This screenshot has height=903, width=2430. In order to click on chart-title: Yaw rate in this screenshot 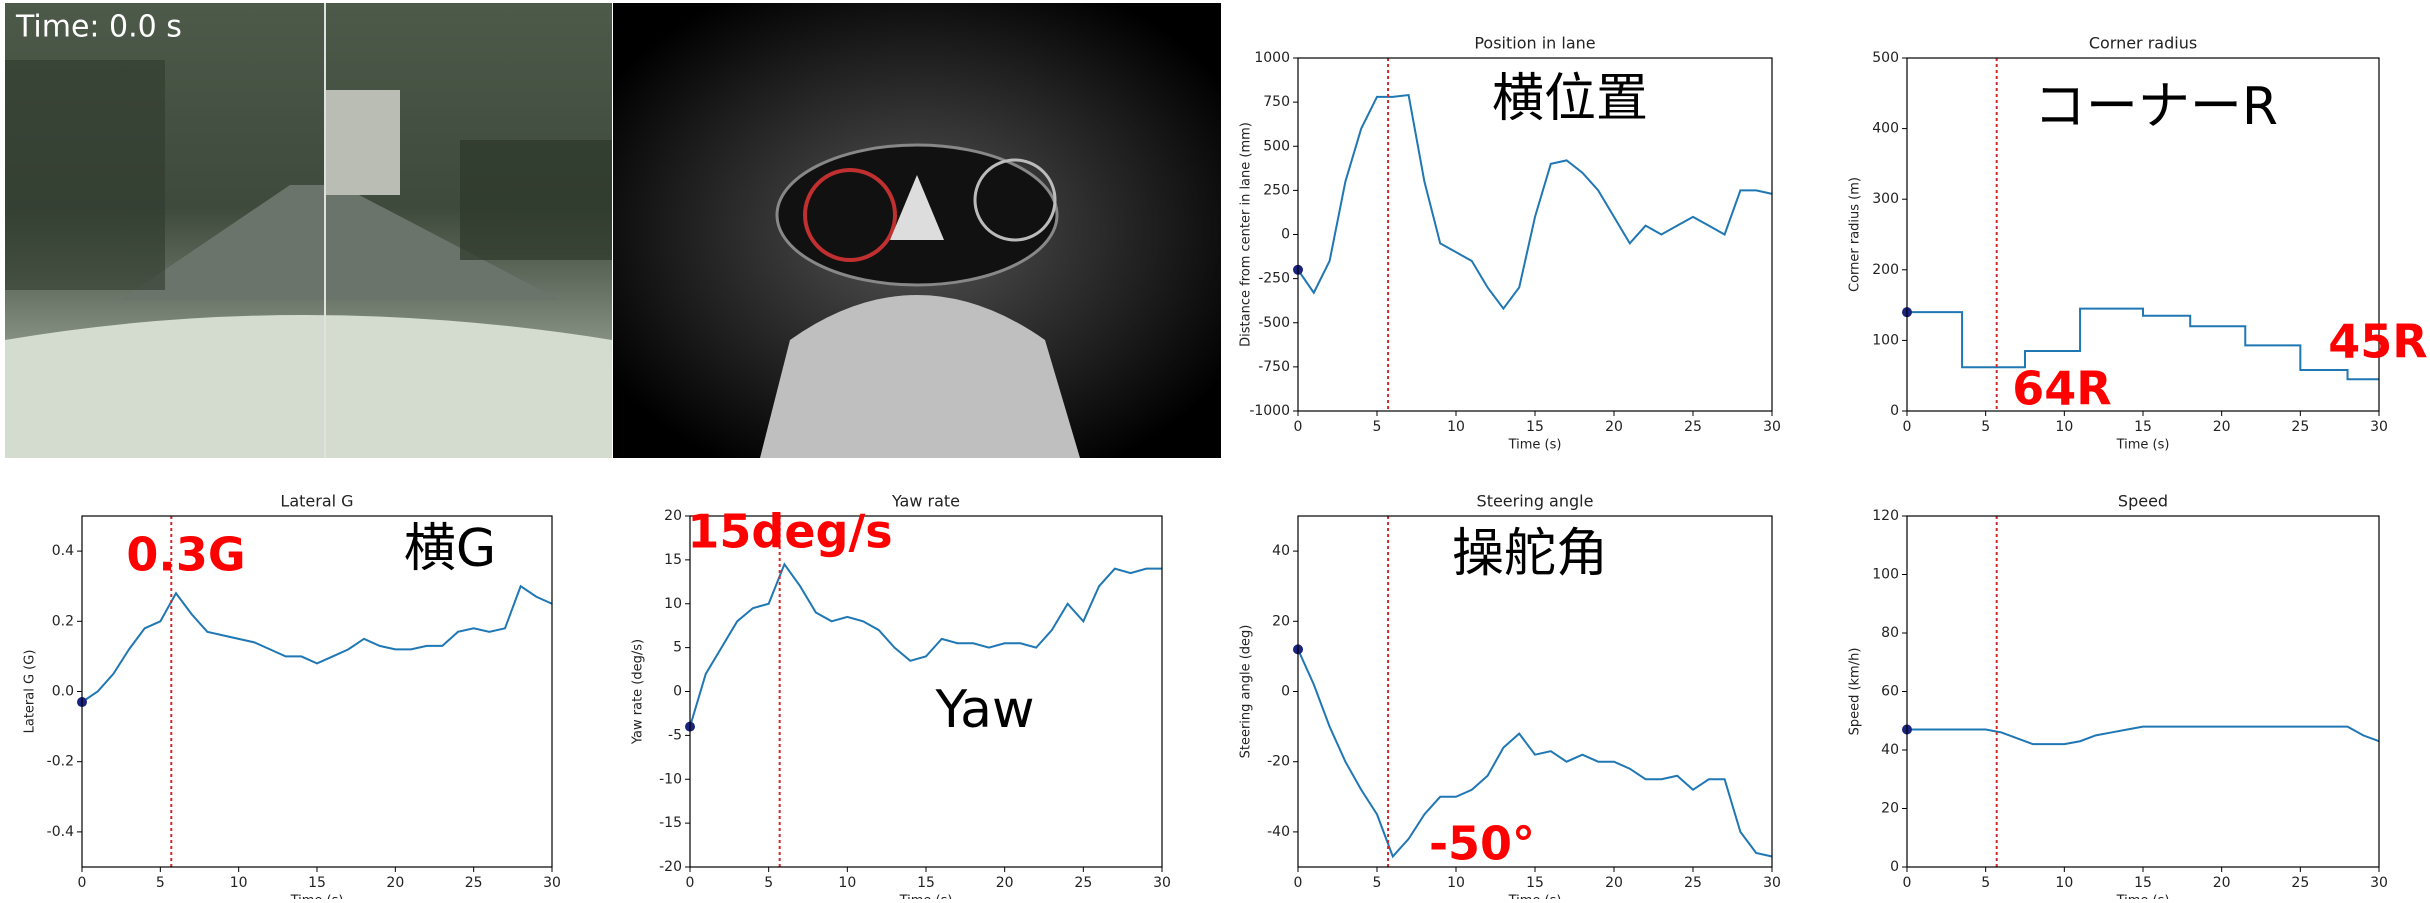, I will do `click(925, 501)`.